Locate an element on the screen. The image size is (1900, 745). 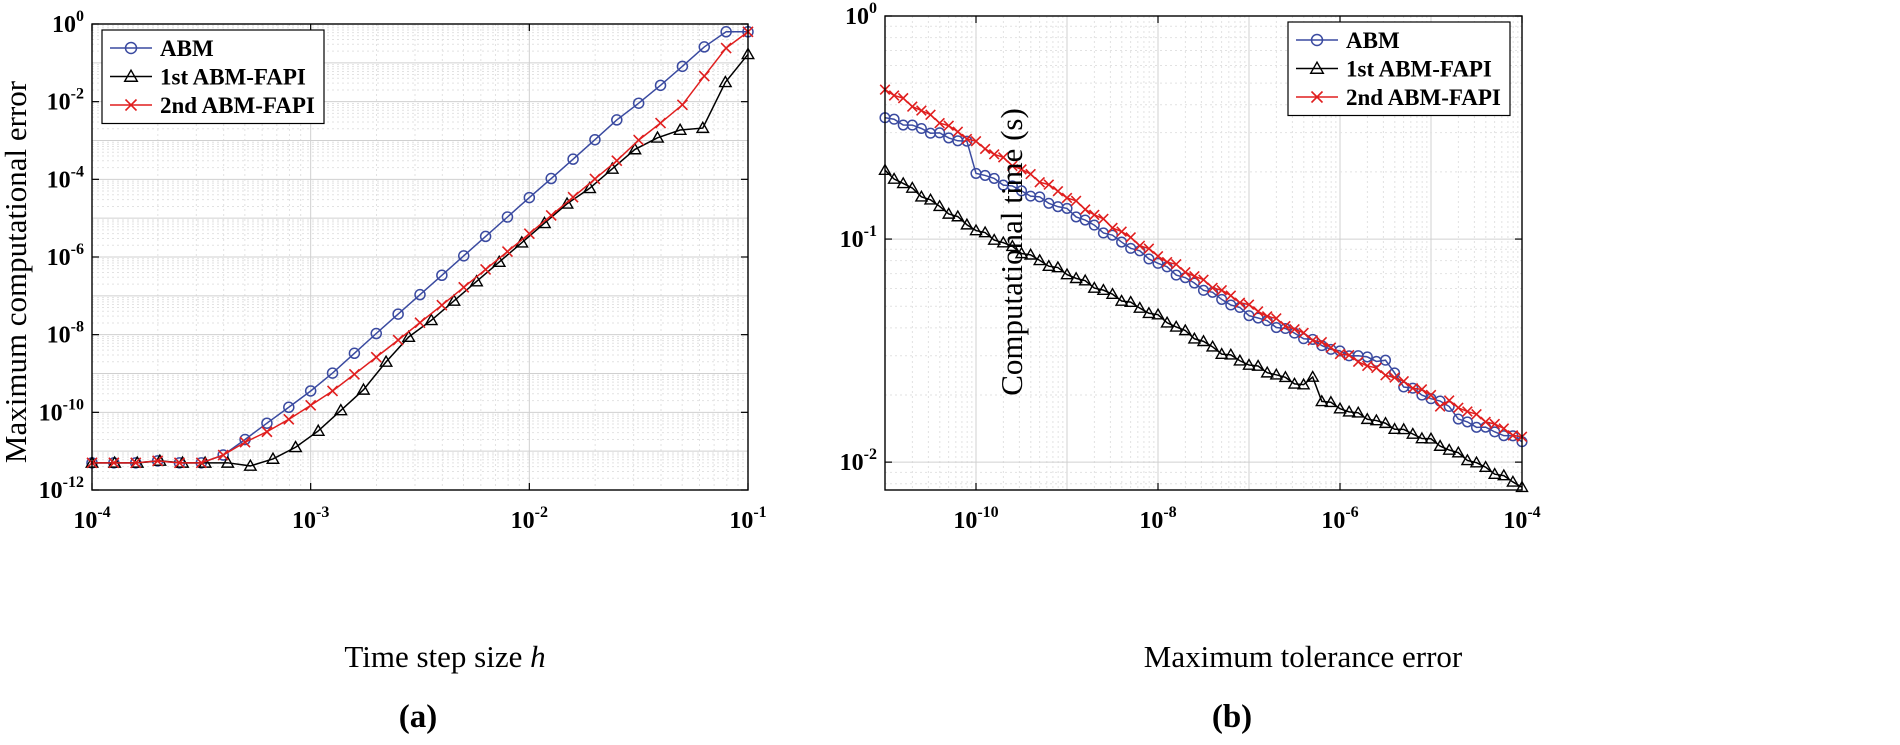
y-tick-label: 10-1 is located at coordinates (858, 238).